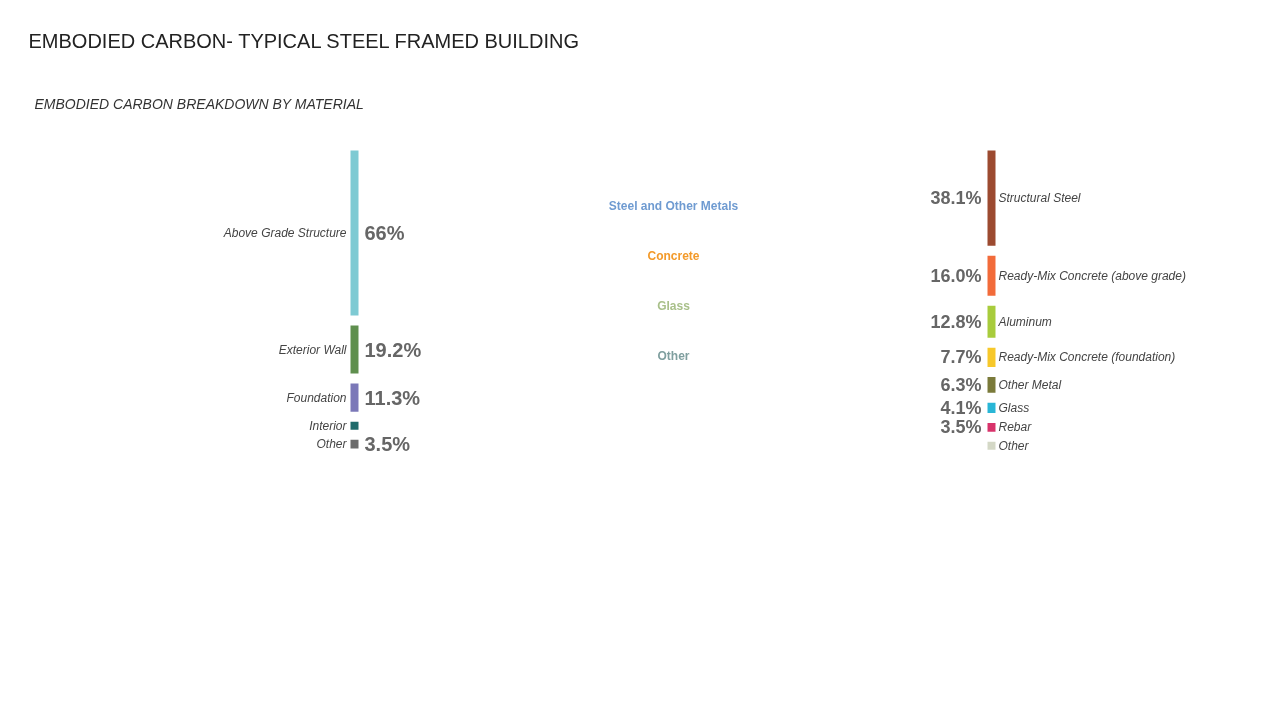  I want to click on category-label: Concrete, so click(673, 255).